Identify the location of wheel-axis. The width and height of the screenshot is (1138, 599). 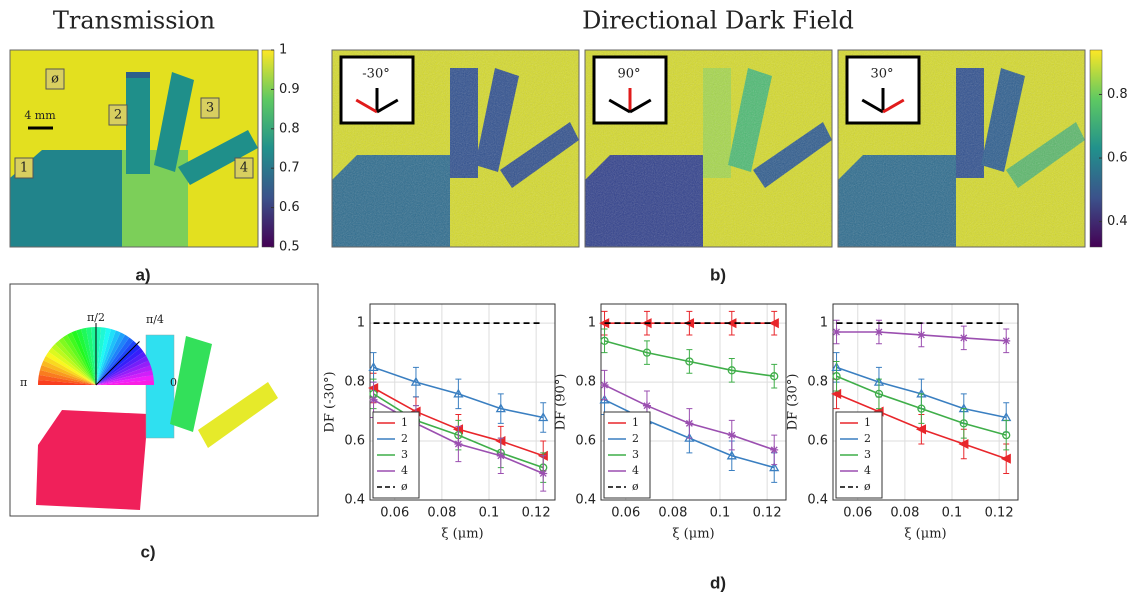
(117, 363).